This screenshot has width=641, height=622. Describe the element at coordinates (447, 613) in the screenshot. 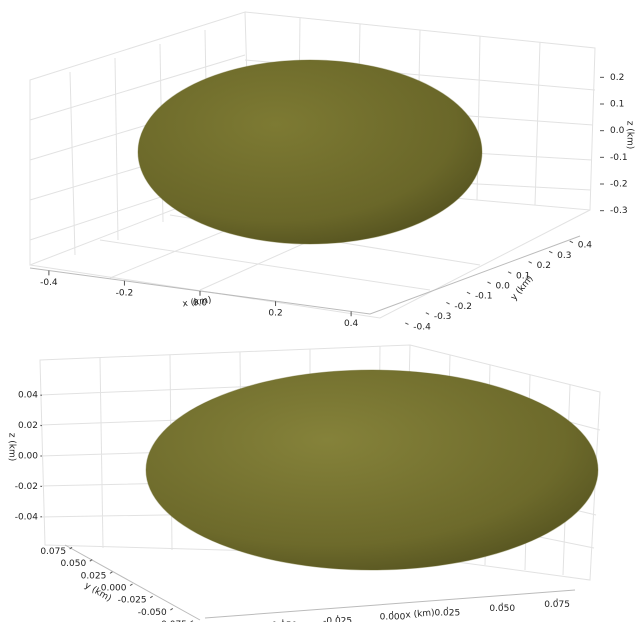

I see `x-tick-label: 0.025` at that location.